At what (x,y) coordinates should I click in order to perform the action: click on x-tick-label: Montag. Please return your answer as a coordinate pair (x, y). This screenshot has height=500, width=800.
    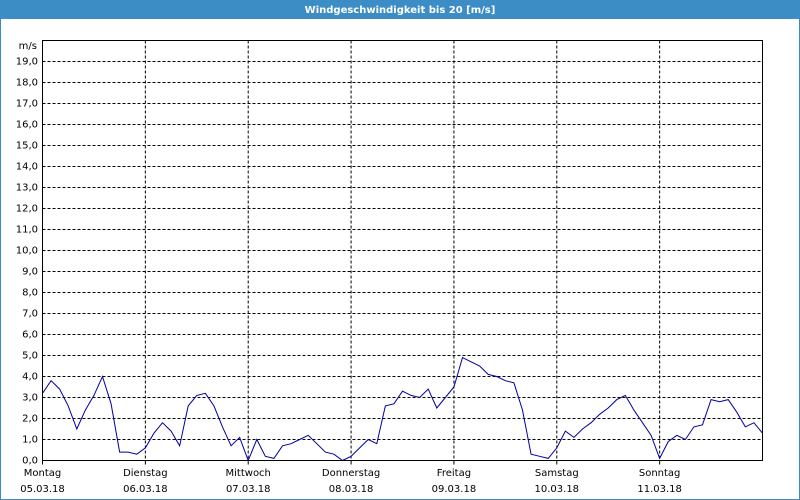
    Looking at the image, I should click on (42, 473).